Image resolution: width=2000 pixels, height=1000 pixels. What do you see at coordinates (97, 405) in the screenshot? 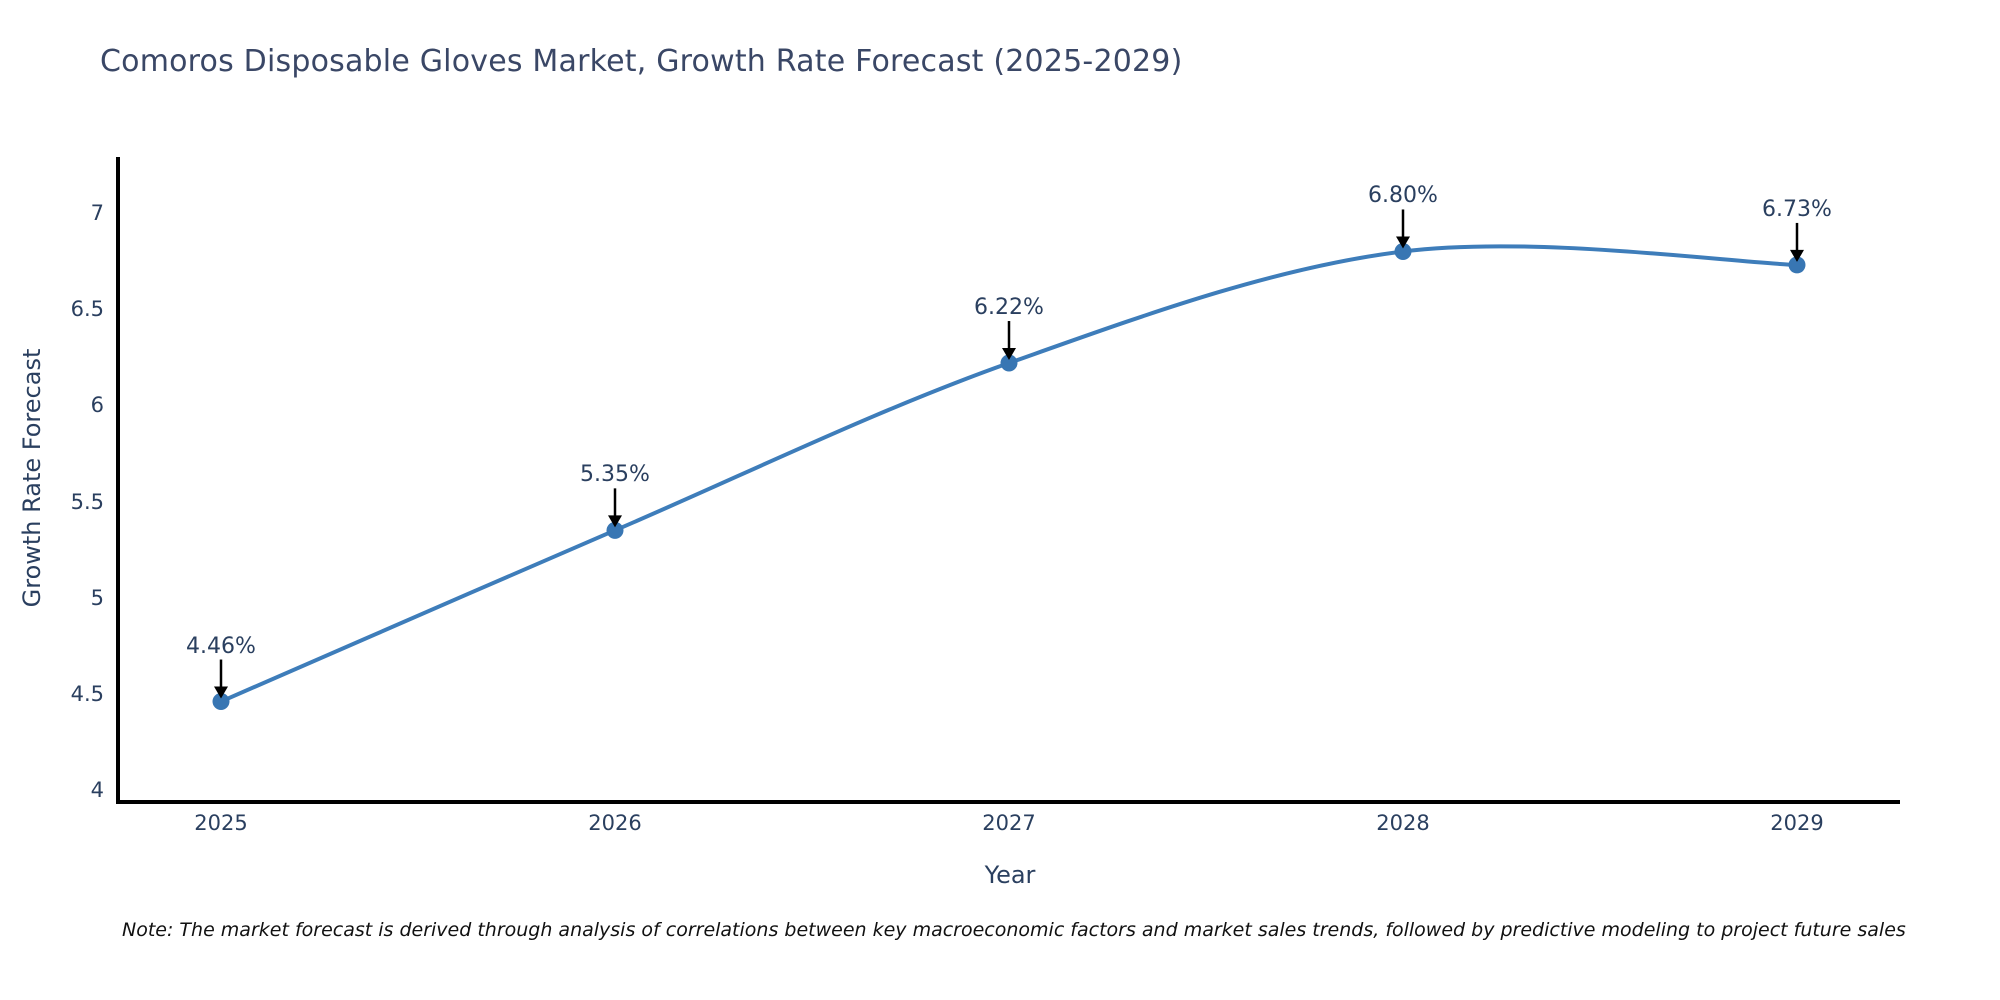
I see `y-tick-label: 6` at bounding box center [97, 405].